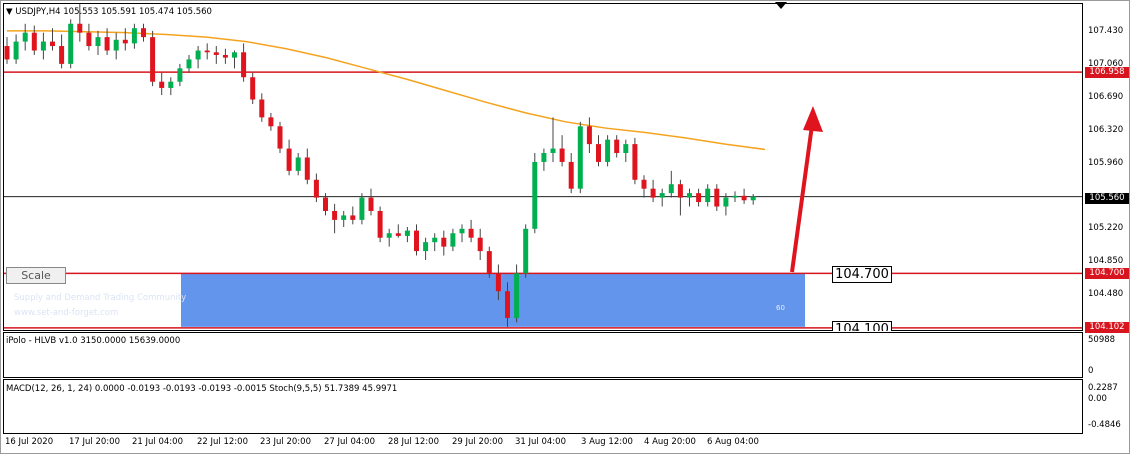  I want to click on zone-bottom-level-label: 104.102, so click(1107, 327).